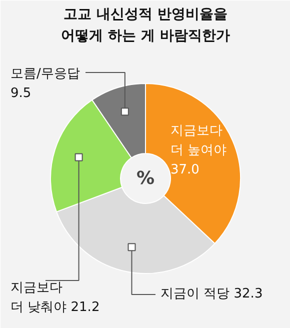  What do you see at coordinates (198, 141) in the screenshot?
I see `slice-label: 지금보다 더 높여야` at bounding box center [198, 141].